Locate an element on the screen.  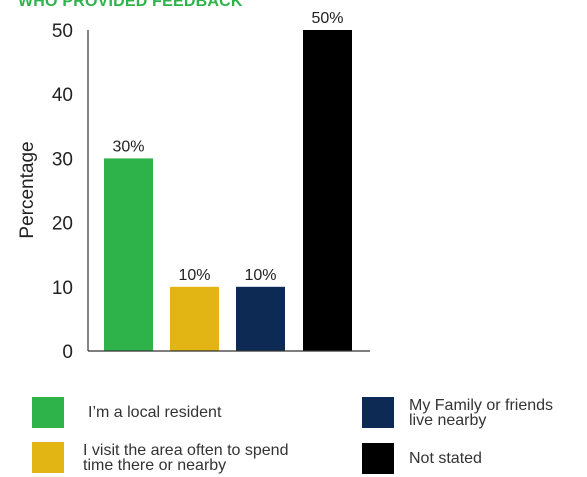
y-axis-ticks: 0 10 20 30 40 50 is located at coordinates (62, 192).